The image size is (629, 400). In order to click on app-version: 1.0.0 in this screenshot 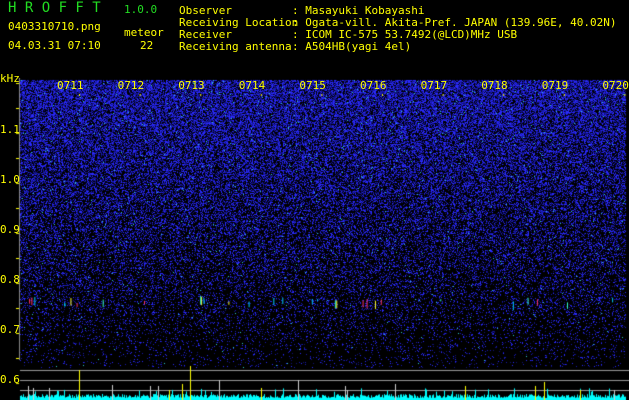, I will do `click(141, 9)`.